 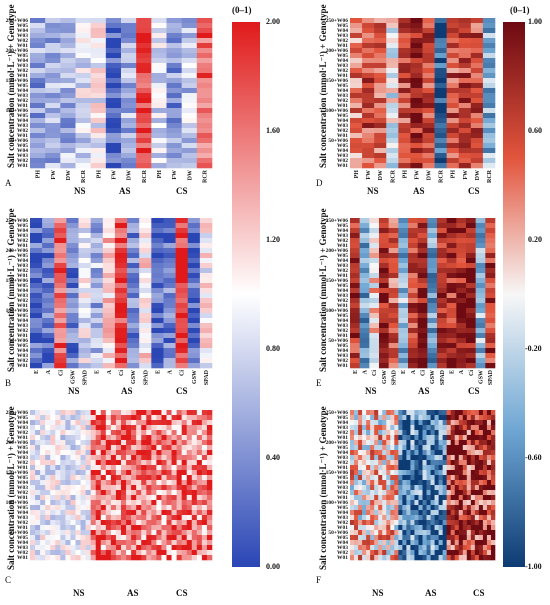 I want to click on row-label: 150+W06, so click(x=17, y=81).